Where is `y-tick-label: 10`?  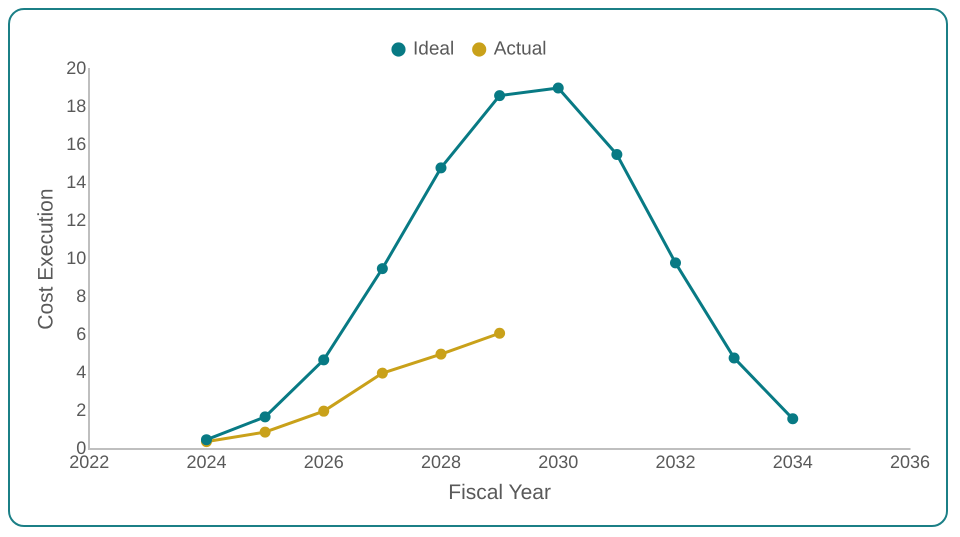 y-tick-label: 10 is located at coordinates (76, 258).